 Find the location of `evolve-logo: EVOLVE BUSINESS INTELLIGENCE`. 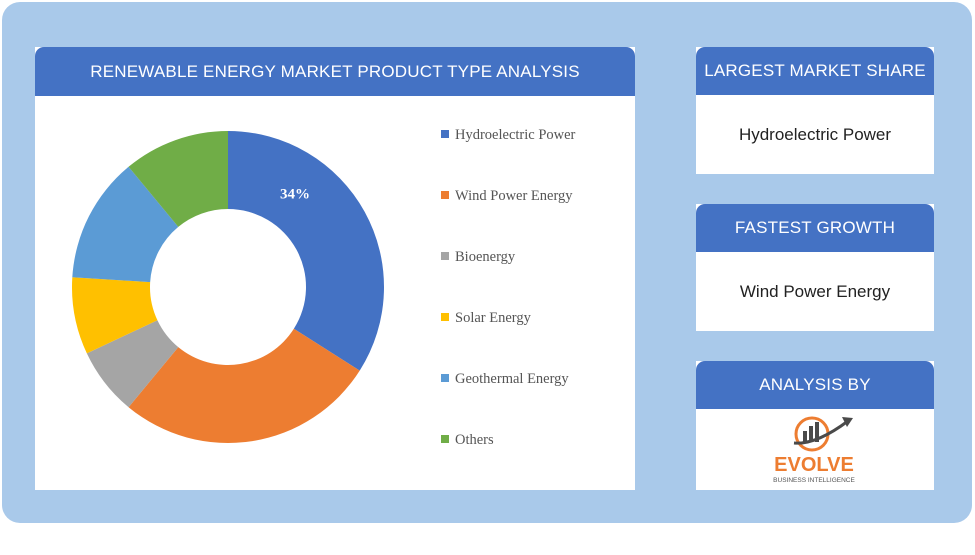

evolve-logo: EVOLVE BUSINESS INTELLIGENCE is located at coordinates (815, 449).